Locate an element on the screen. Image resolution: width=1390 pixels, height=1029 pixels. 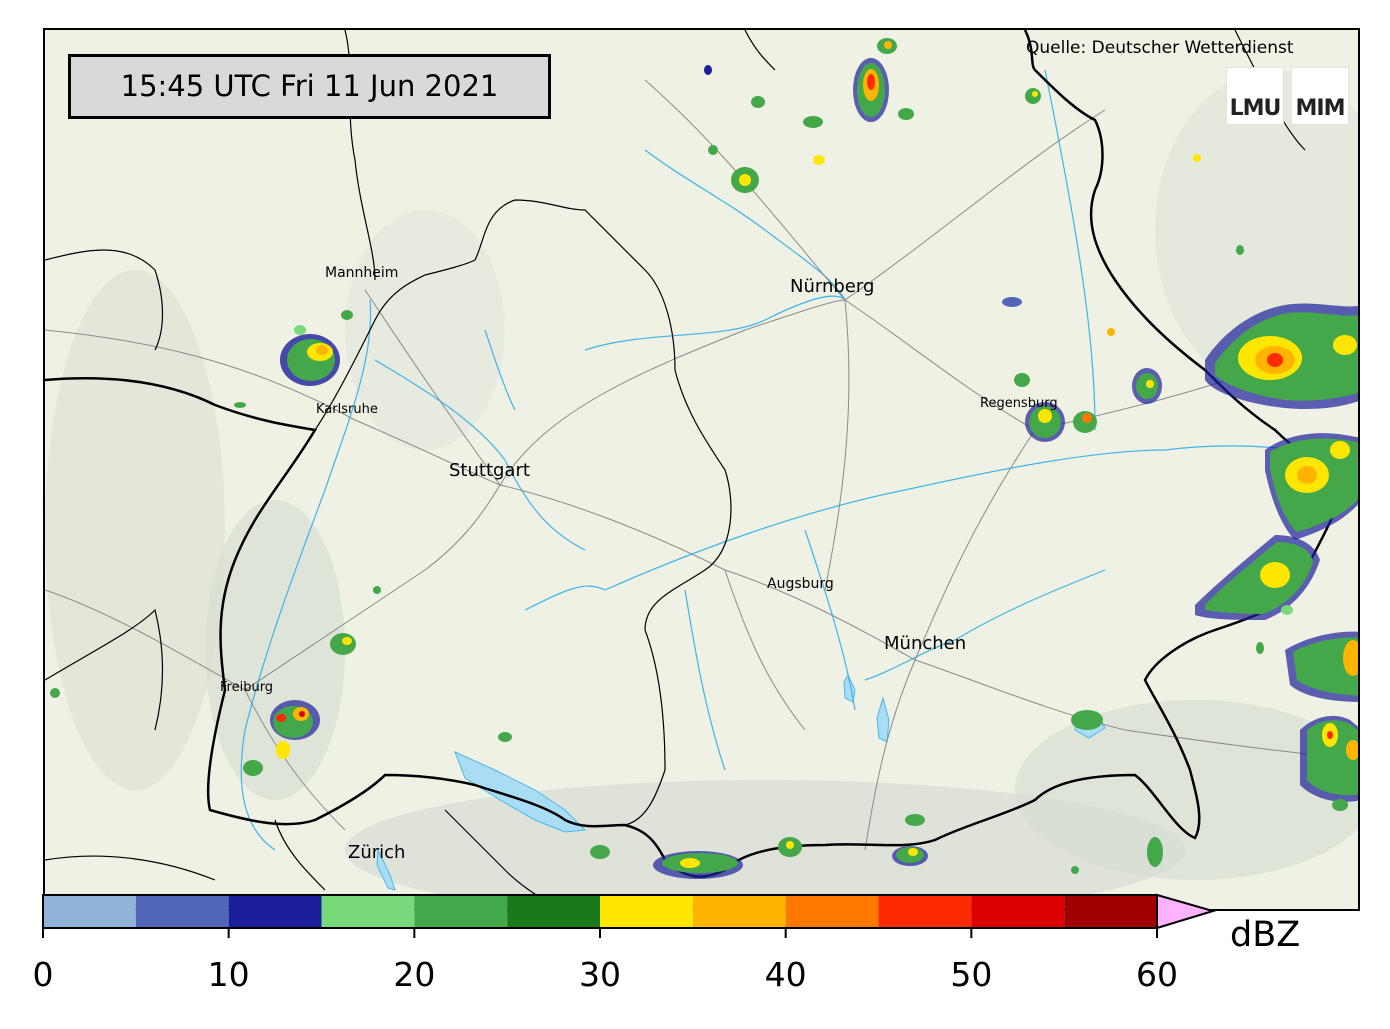
lmu-logo: LMU is located at coordinates (1255, 96).